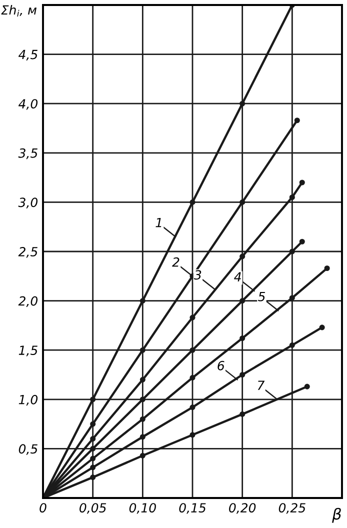 This screenshot has height=528, width=347. Describe the element at coordinates (28, 252) in the screenshot. I see `y-tick-label: 2,5` at that location.